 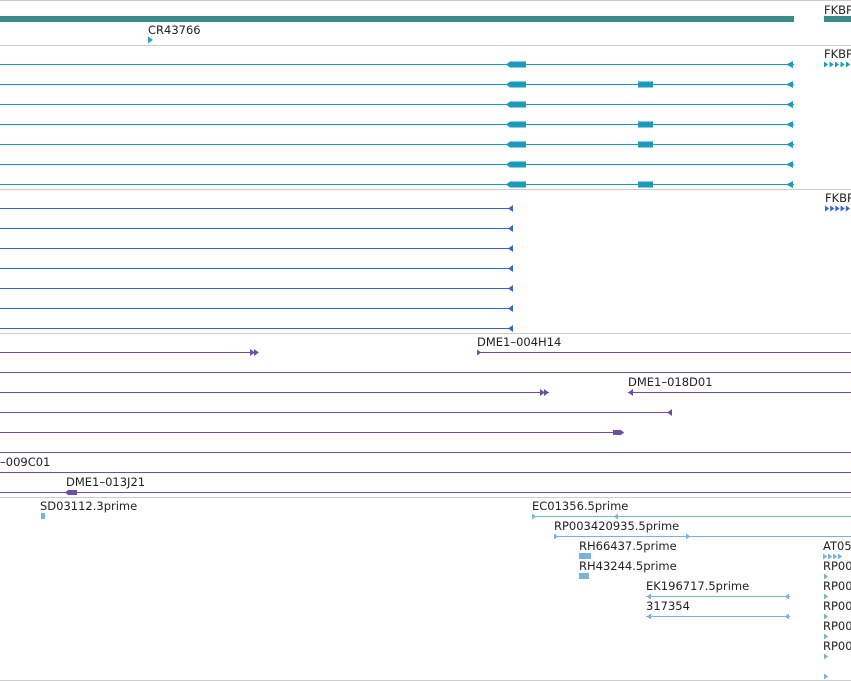 I want to click on transcript-group-label: FKBP, so click(x=837, y=54).